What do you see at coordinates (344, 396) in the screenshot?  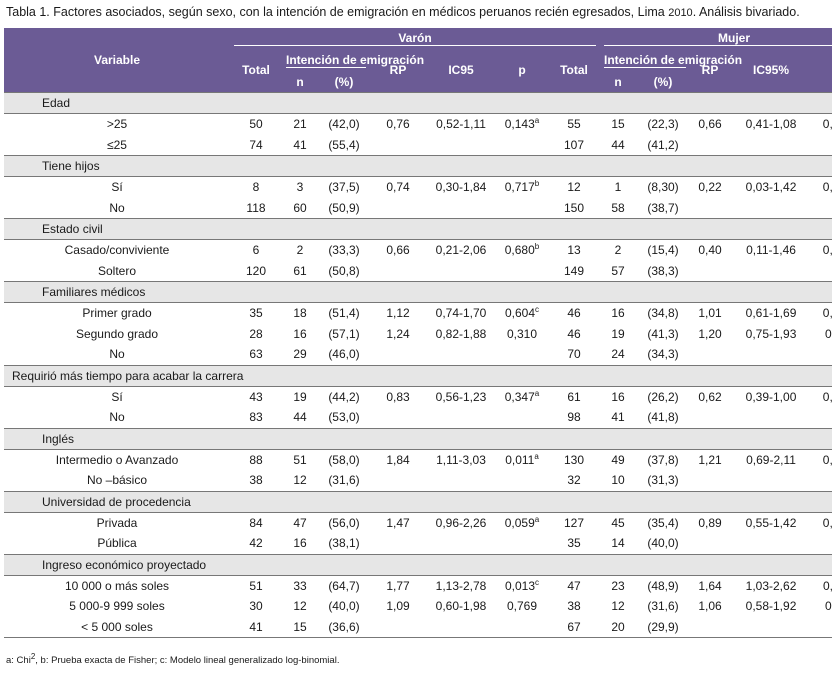 I see `cell-vp: (44,2)` at bounding box center [344, 396].